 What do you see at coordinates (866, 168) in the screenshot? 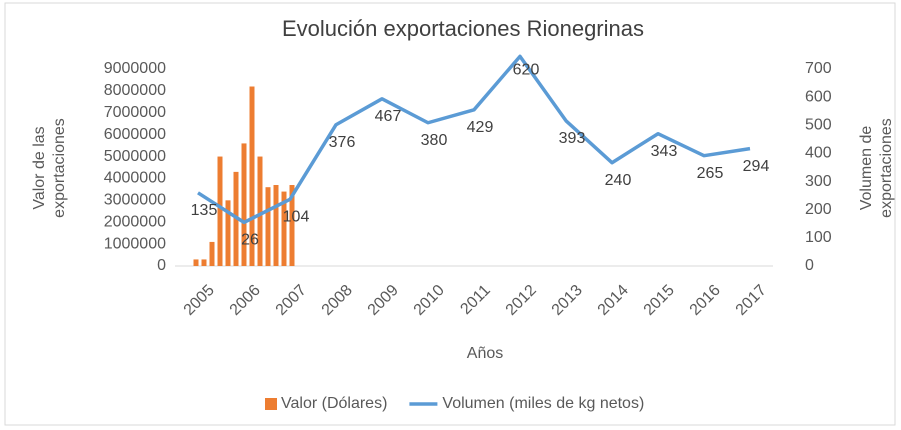
I see `y2-axis-title-line: Volumen de` at bounding box center [866, 168].